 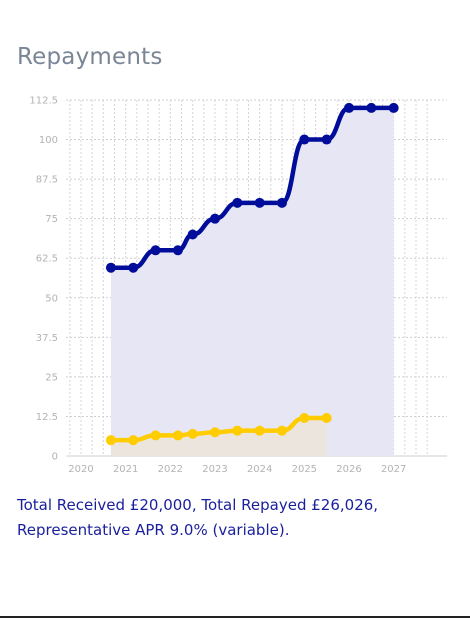 I want to click on y-tick-label: 25, so click(x=51, y=377).